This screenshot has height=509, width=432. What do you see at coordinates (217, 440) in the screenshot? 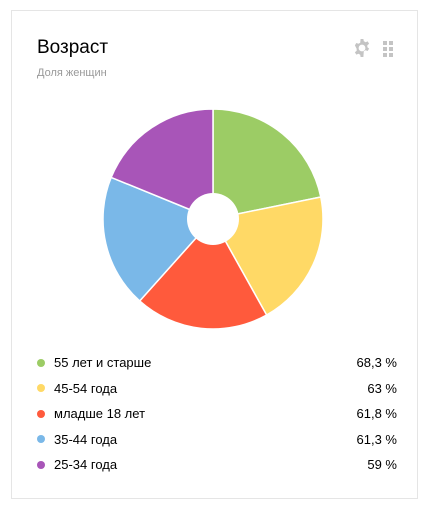
I see `legend-item: 35-44 года 61,3 %` at bounding box center [217, 440].